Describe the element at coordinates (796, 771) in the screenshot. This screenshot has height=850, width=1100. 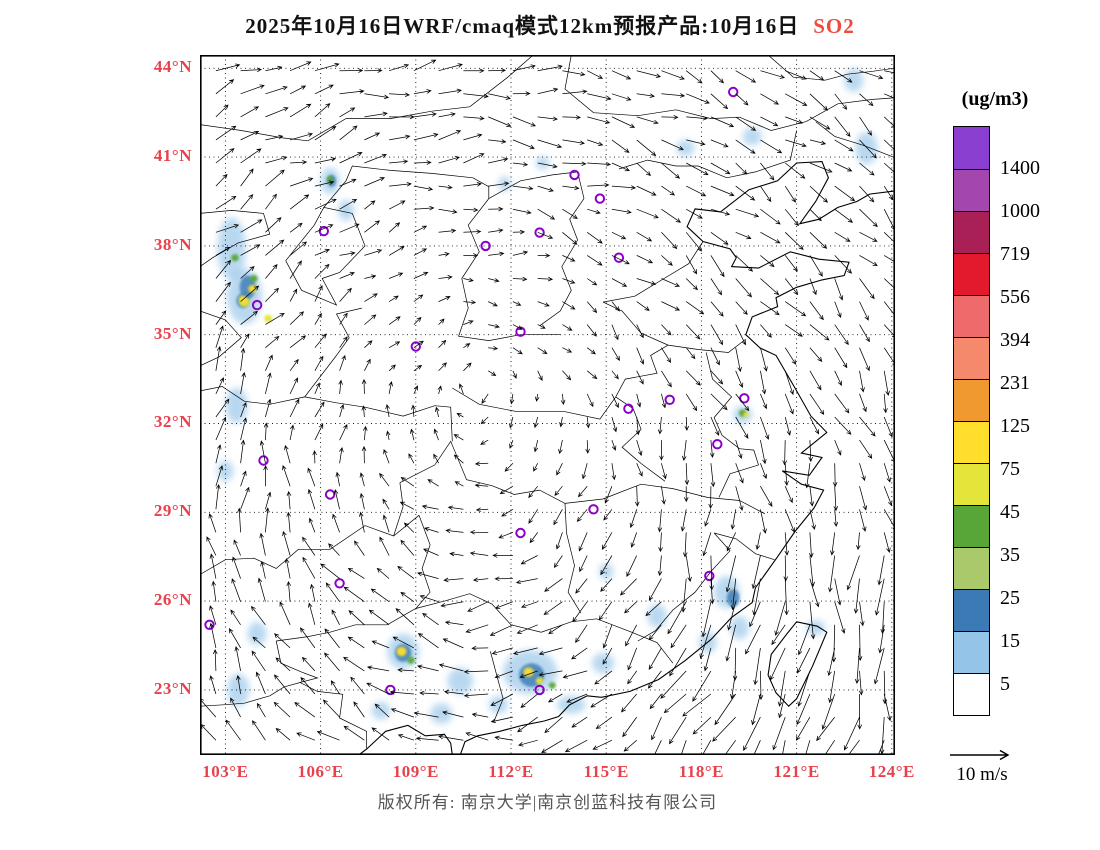
I see `lon-tick-label: 121°E` at that location.